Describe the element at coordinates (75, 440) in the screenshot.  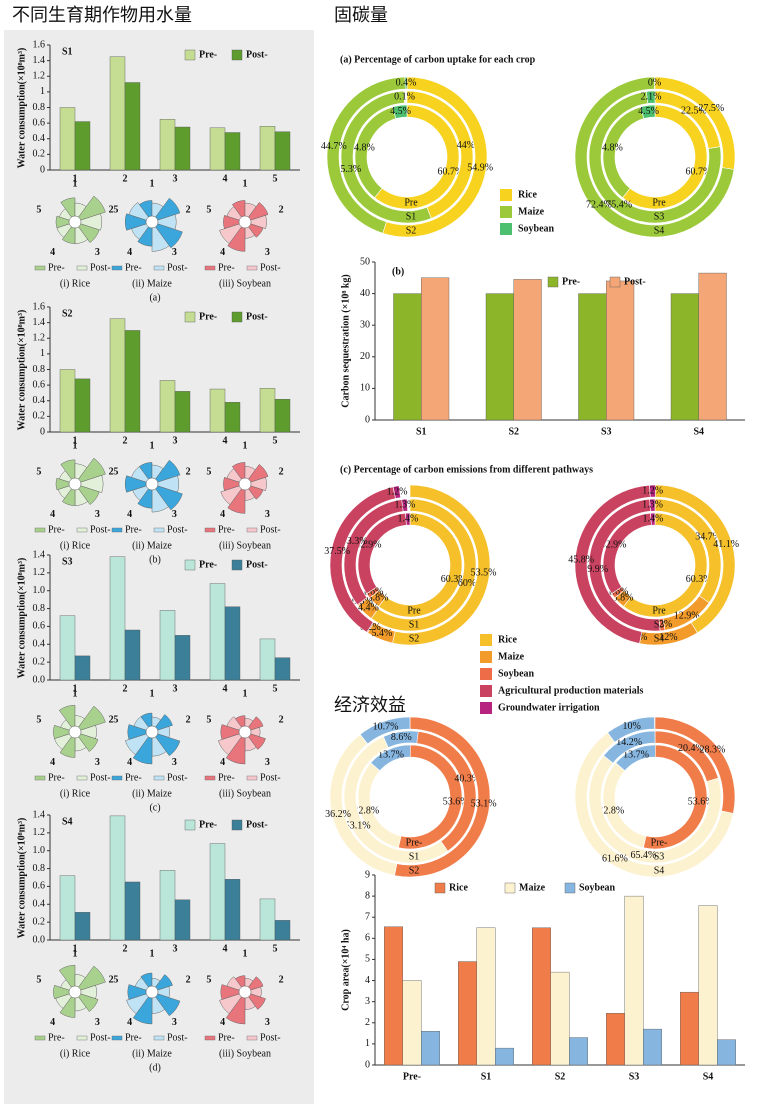
I see `x-tick-label: 1` at that location.